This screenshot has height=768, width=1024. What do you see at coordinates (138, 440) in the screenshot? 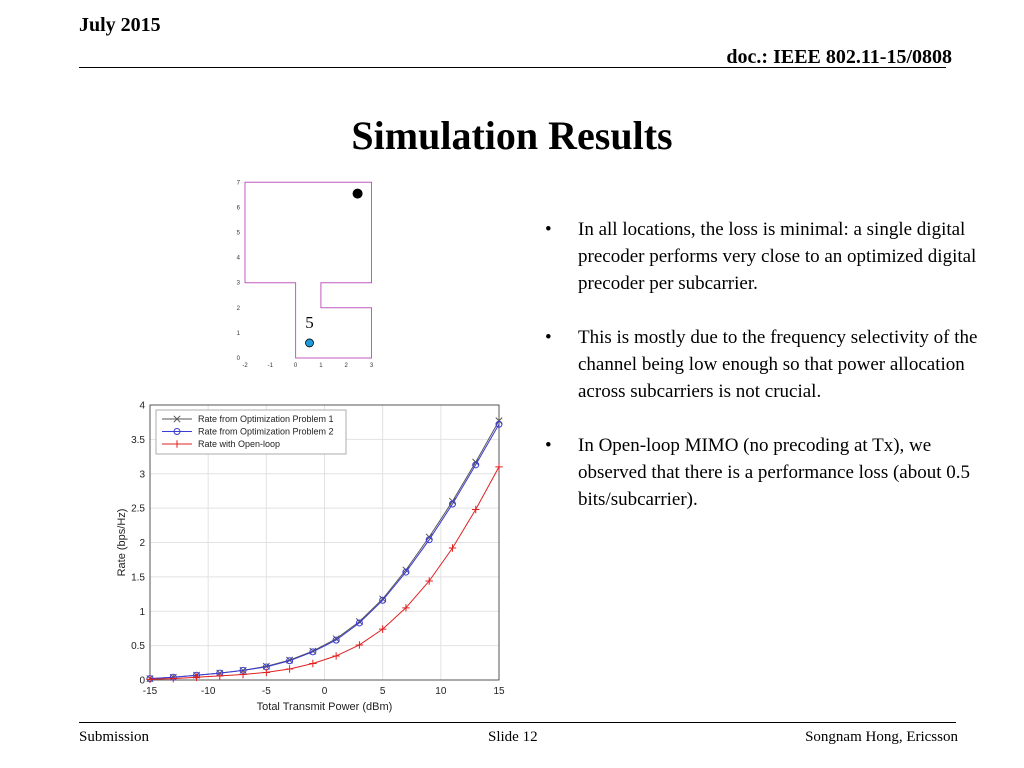
I see `y-tick-label: 3.5` at bounding box center [138, 440].